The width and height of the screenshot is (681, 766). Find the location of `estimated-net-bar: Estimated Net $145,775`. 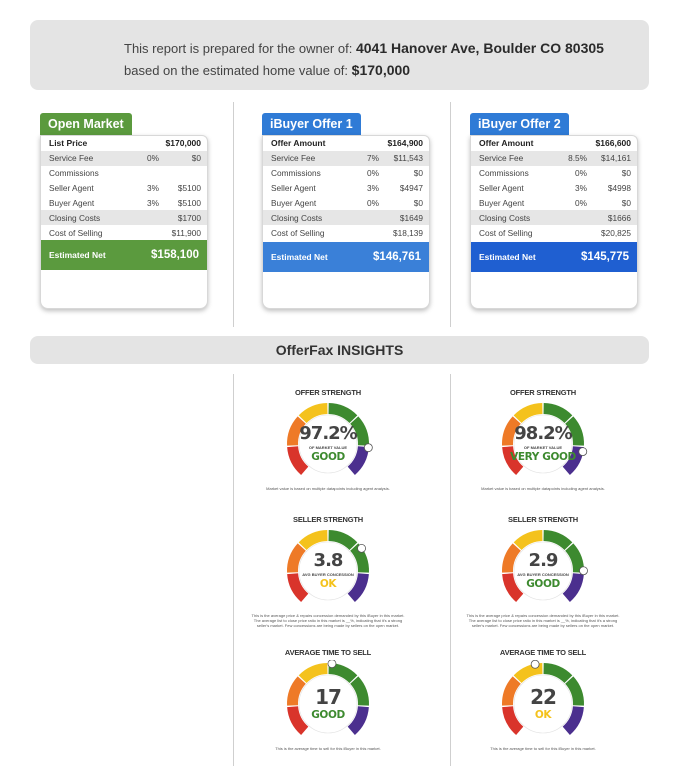

estimated-net-bar: Estimated Net $145,775 is located at coordinates (554, 257).